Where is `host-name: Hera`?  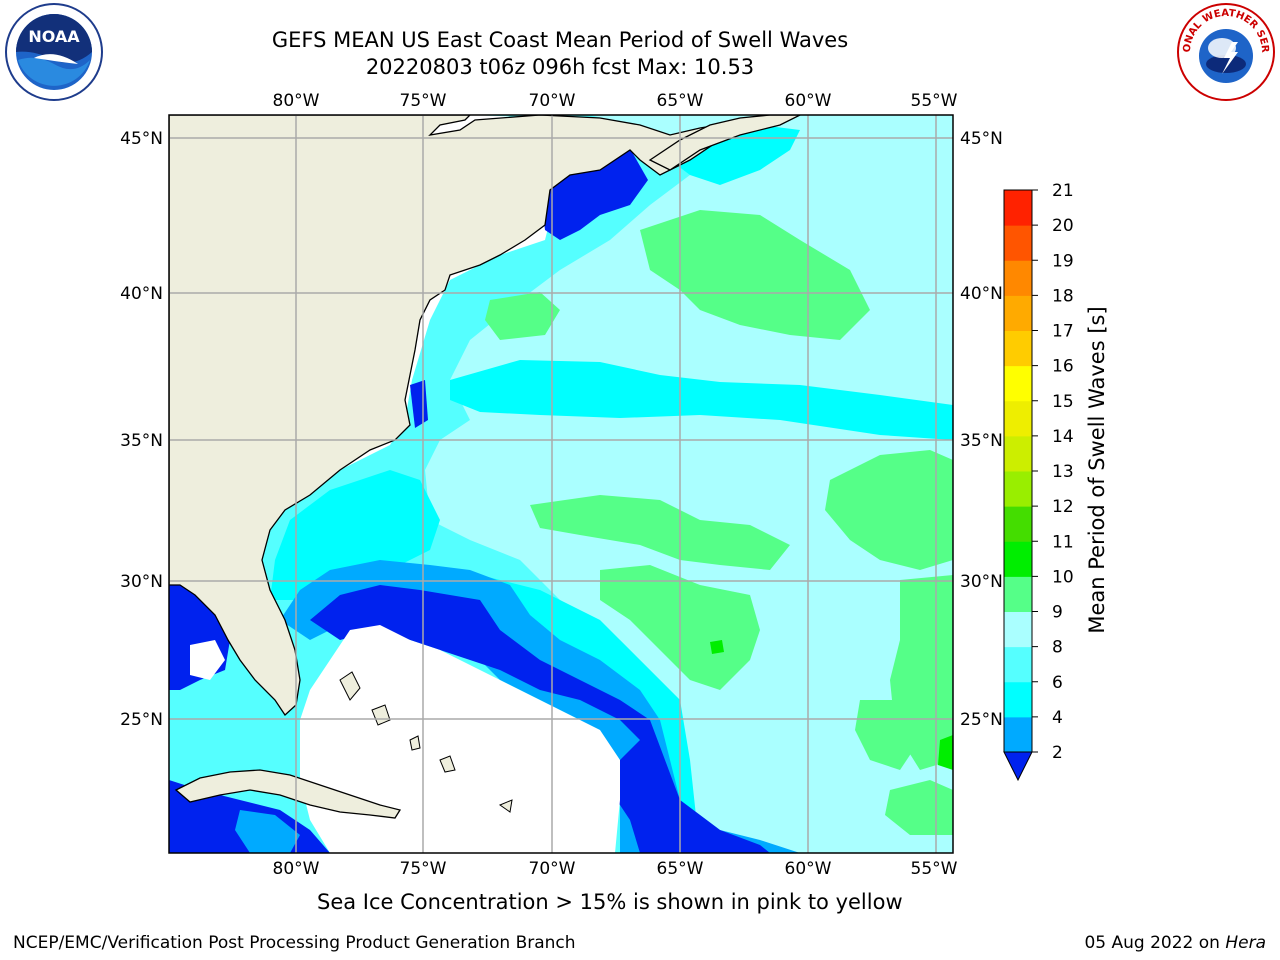
host-name: Hera is located at coordinates (1245, 943).